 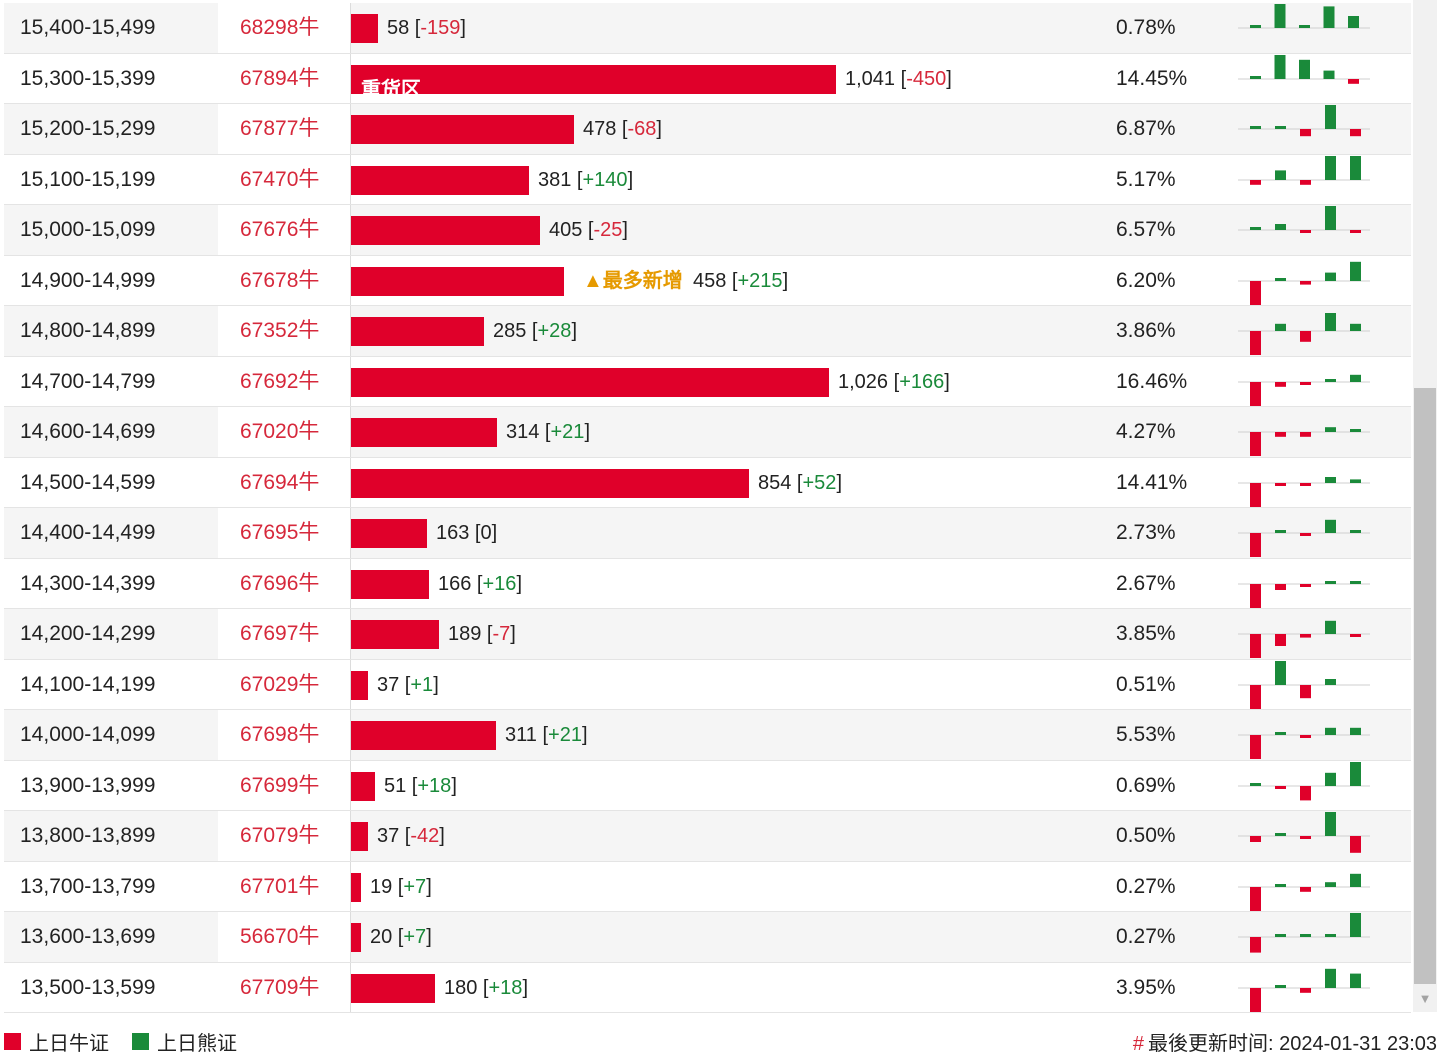 I want to click on warrant-code-link: 67676牛, so click(x=280, y=229).